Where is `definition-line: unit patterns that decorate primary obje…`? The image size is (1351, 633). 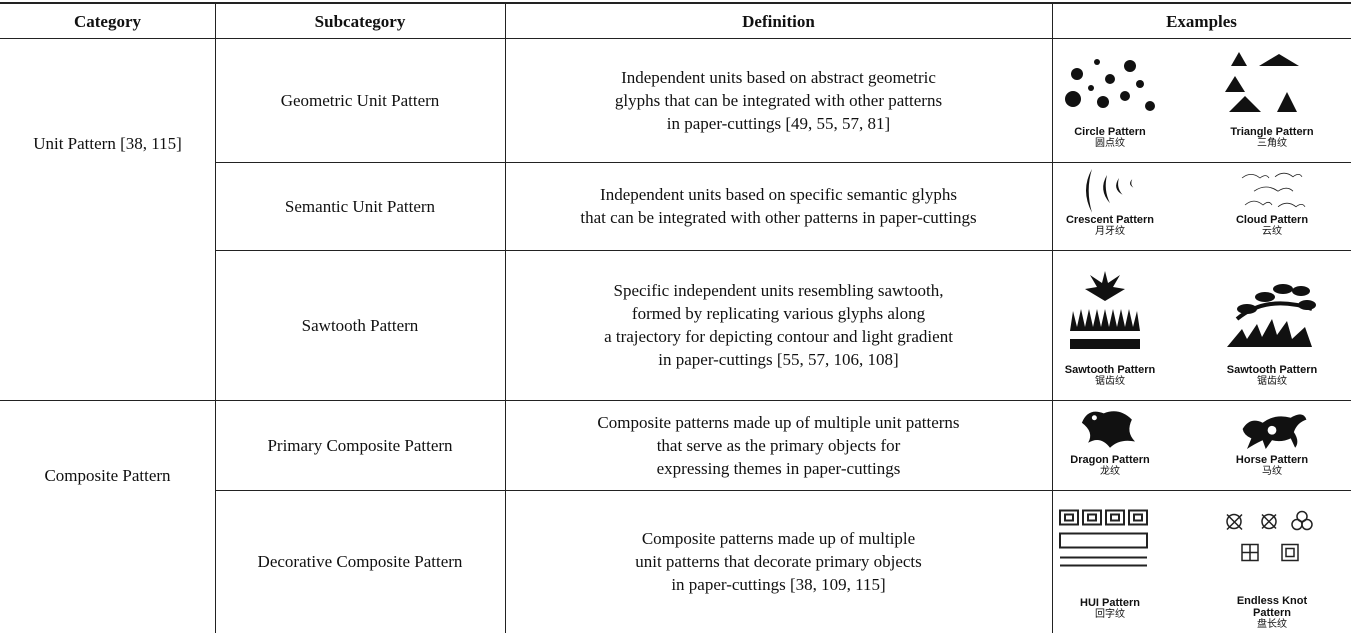 definition-line: unit patterns that decorate primary obje… is located at coordinates (778, 561).